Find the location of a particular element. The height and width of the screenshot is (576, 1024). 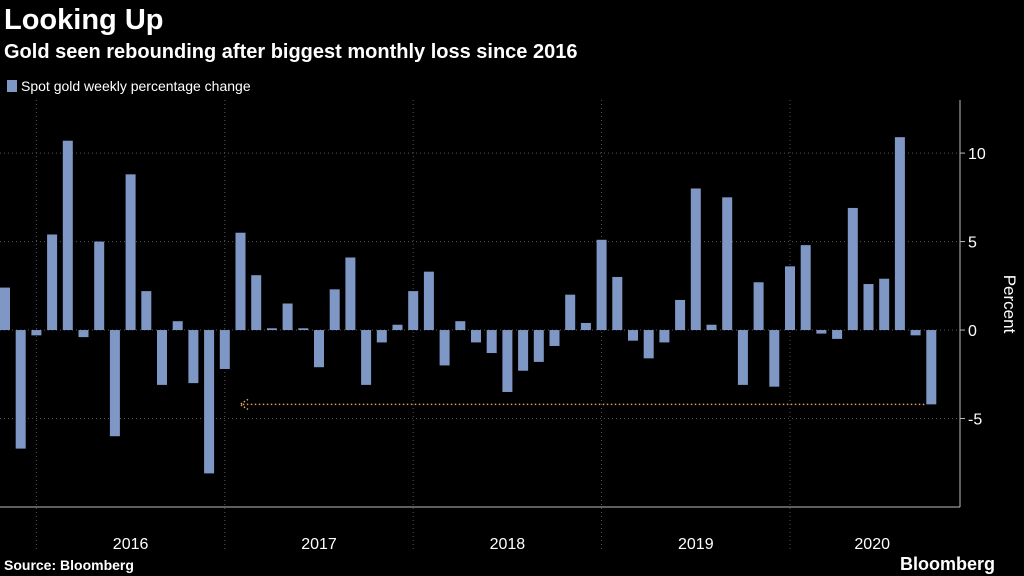

chart-title: Looking Up is located at coordinates (83, 20).